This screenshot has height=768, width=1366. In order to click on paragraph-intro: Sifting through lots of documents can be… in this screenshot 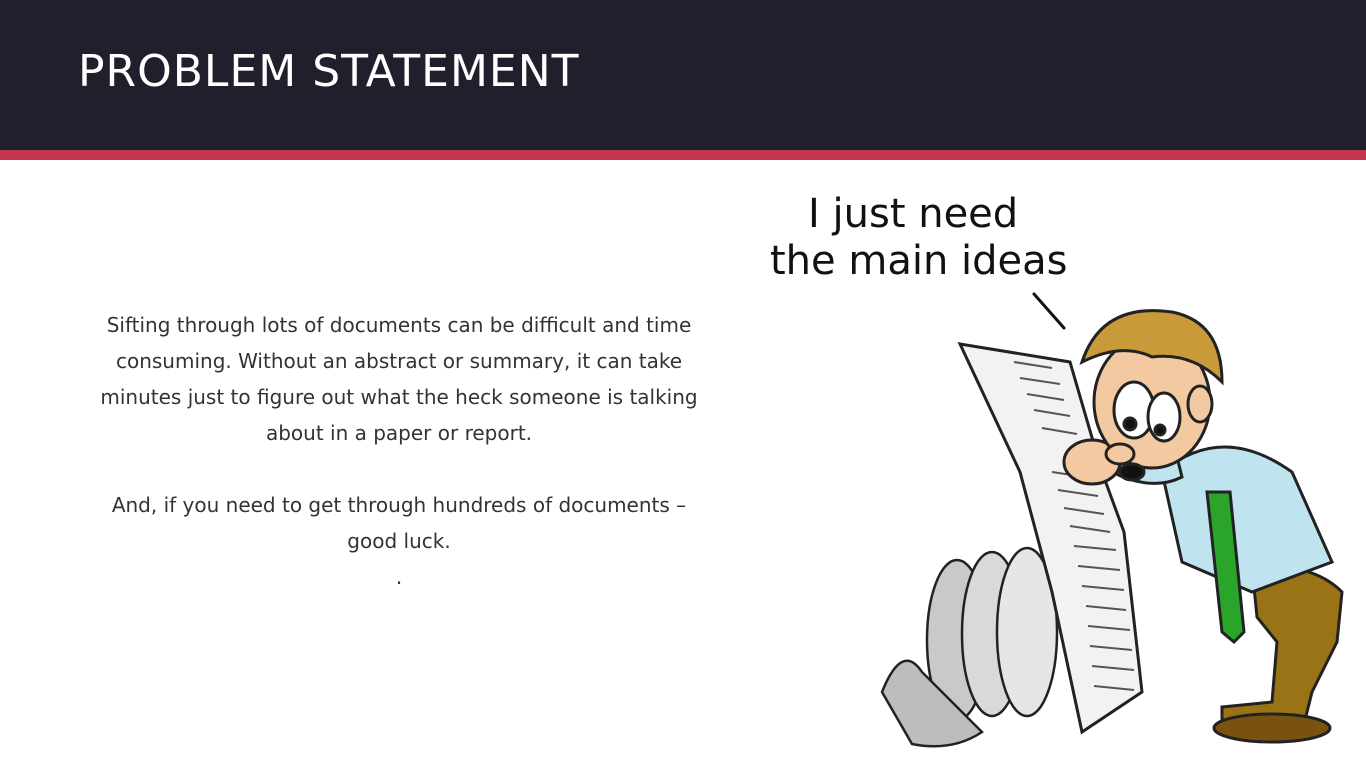, I will do `click(399, 379)`.